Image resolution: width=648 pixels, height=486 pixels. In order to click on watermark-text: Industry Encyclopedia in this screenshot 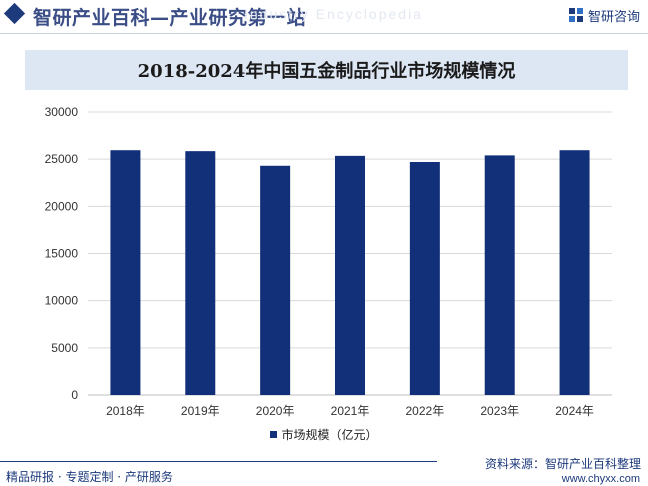, I will do `click(333, 14)`.